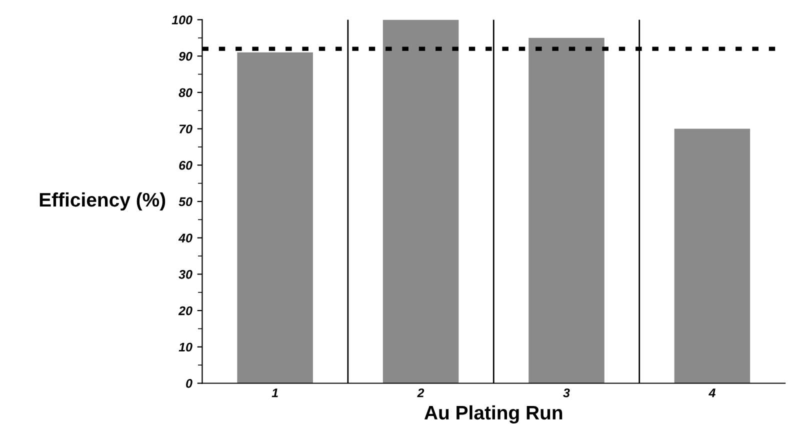 The width and height of the screenshot is (793, 438). I want to click on y-tick-label: 90, so click(185, 56).